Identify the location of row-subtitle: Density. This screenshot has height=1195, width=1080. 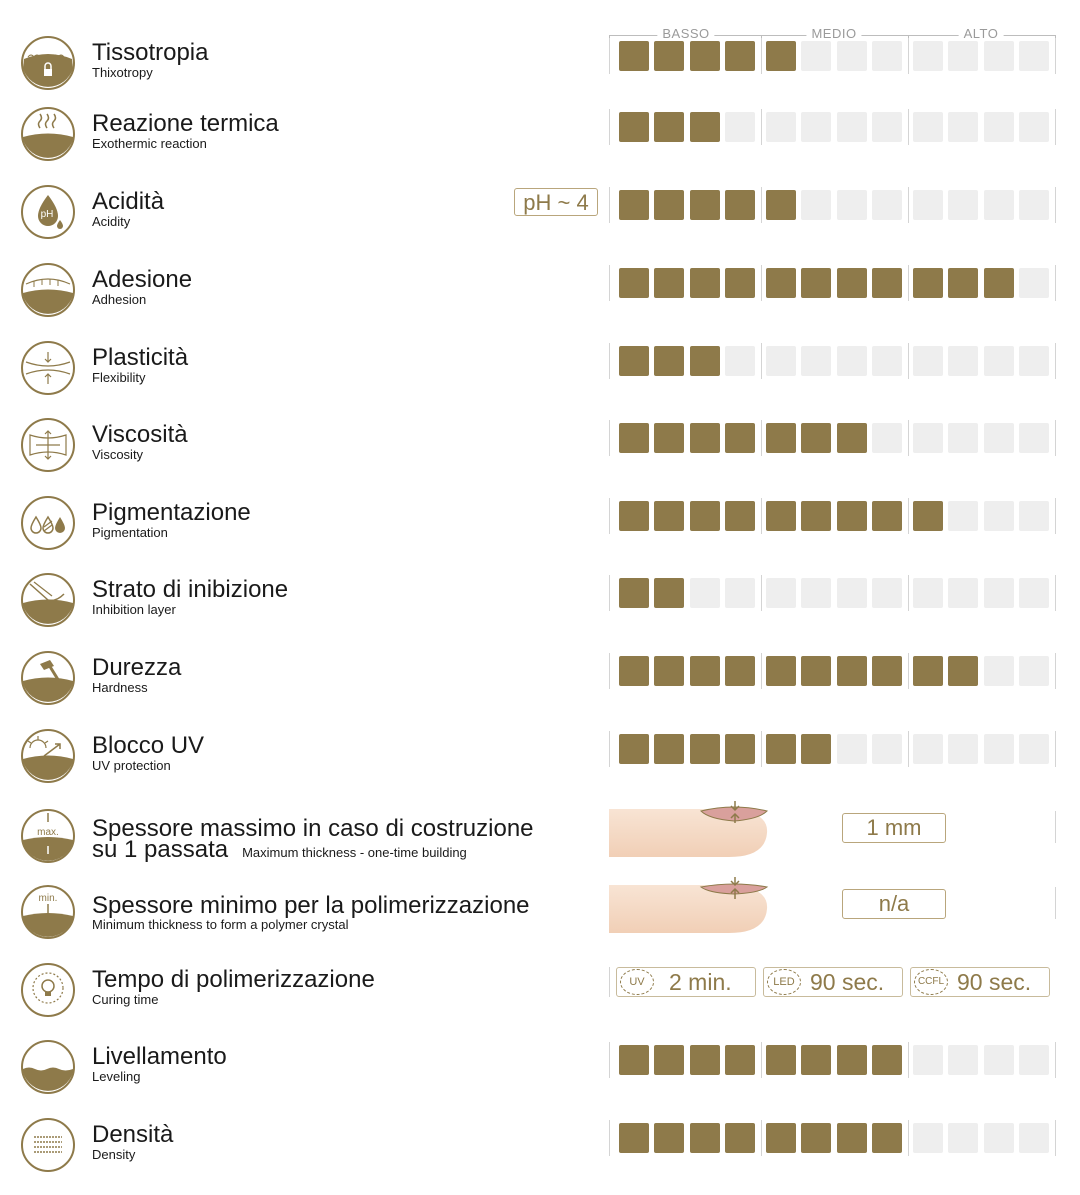
(114, 1154).